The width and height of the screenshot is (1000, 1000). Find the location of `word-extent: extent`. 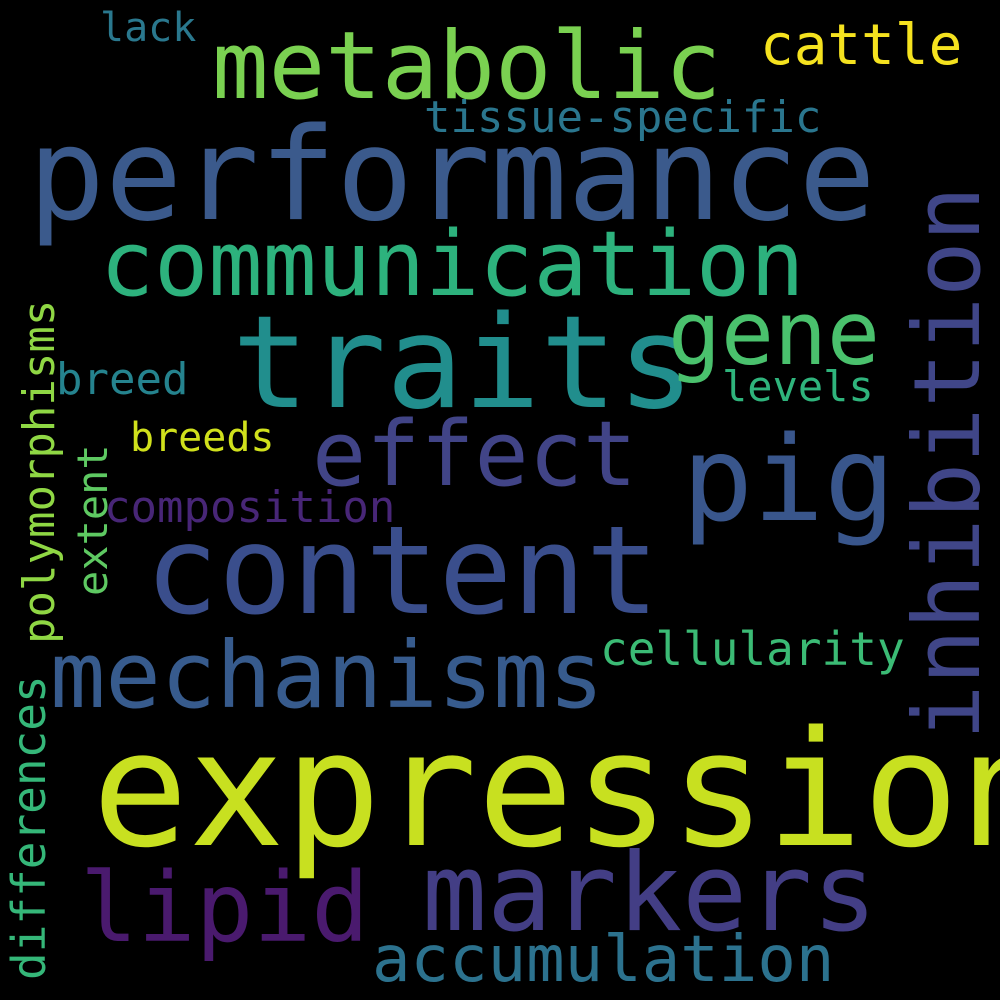

word-extent: extent is located at coordinates (92, 520).